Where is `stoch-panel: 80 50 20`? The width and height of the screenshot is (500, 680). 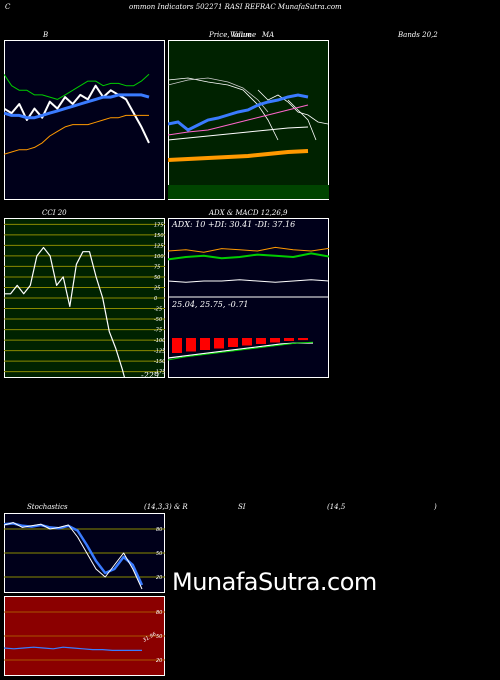
stoch-panel: 80 50 20 is located at coordinates (84, 553).